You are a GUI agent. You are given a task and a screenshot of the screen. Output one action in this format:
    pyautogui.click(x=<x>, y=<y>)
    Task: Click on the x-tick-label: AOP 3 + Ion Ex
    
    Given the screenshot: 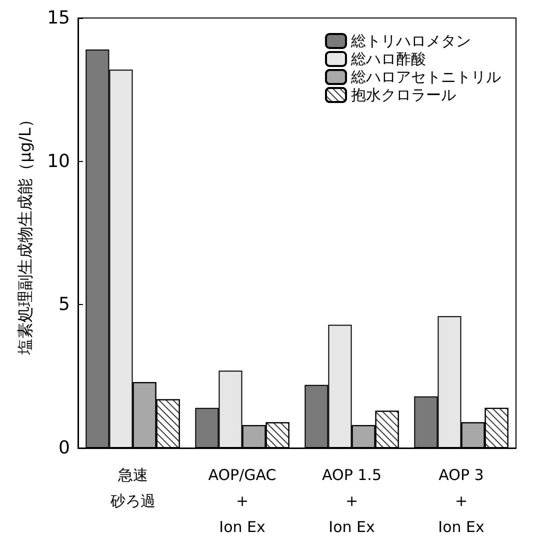 What is the action you would take?
    pyautogui.click(x=461, y=501)
    